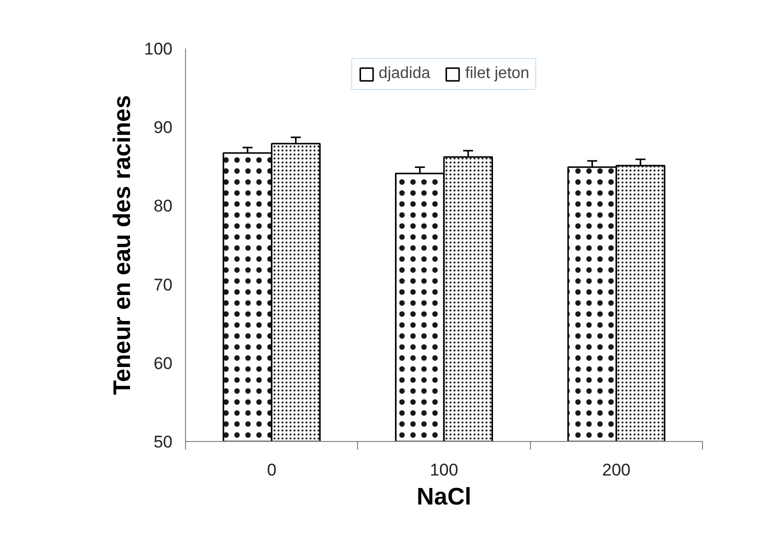  Describe the element at coordinates (497, 74) in the screenshot. I see `legend-label: filet jeton` at that location.